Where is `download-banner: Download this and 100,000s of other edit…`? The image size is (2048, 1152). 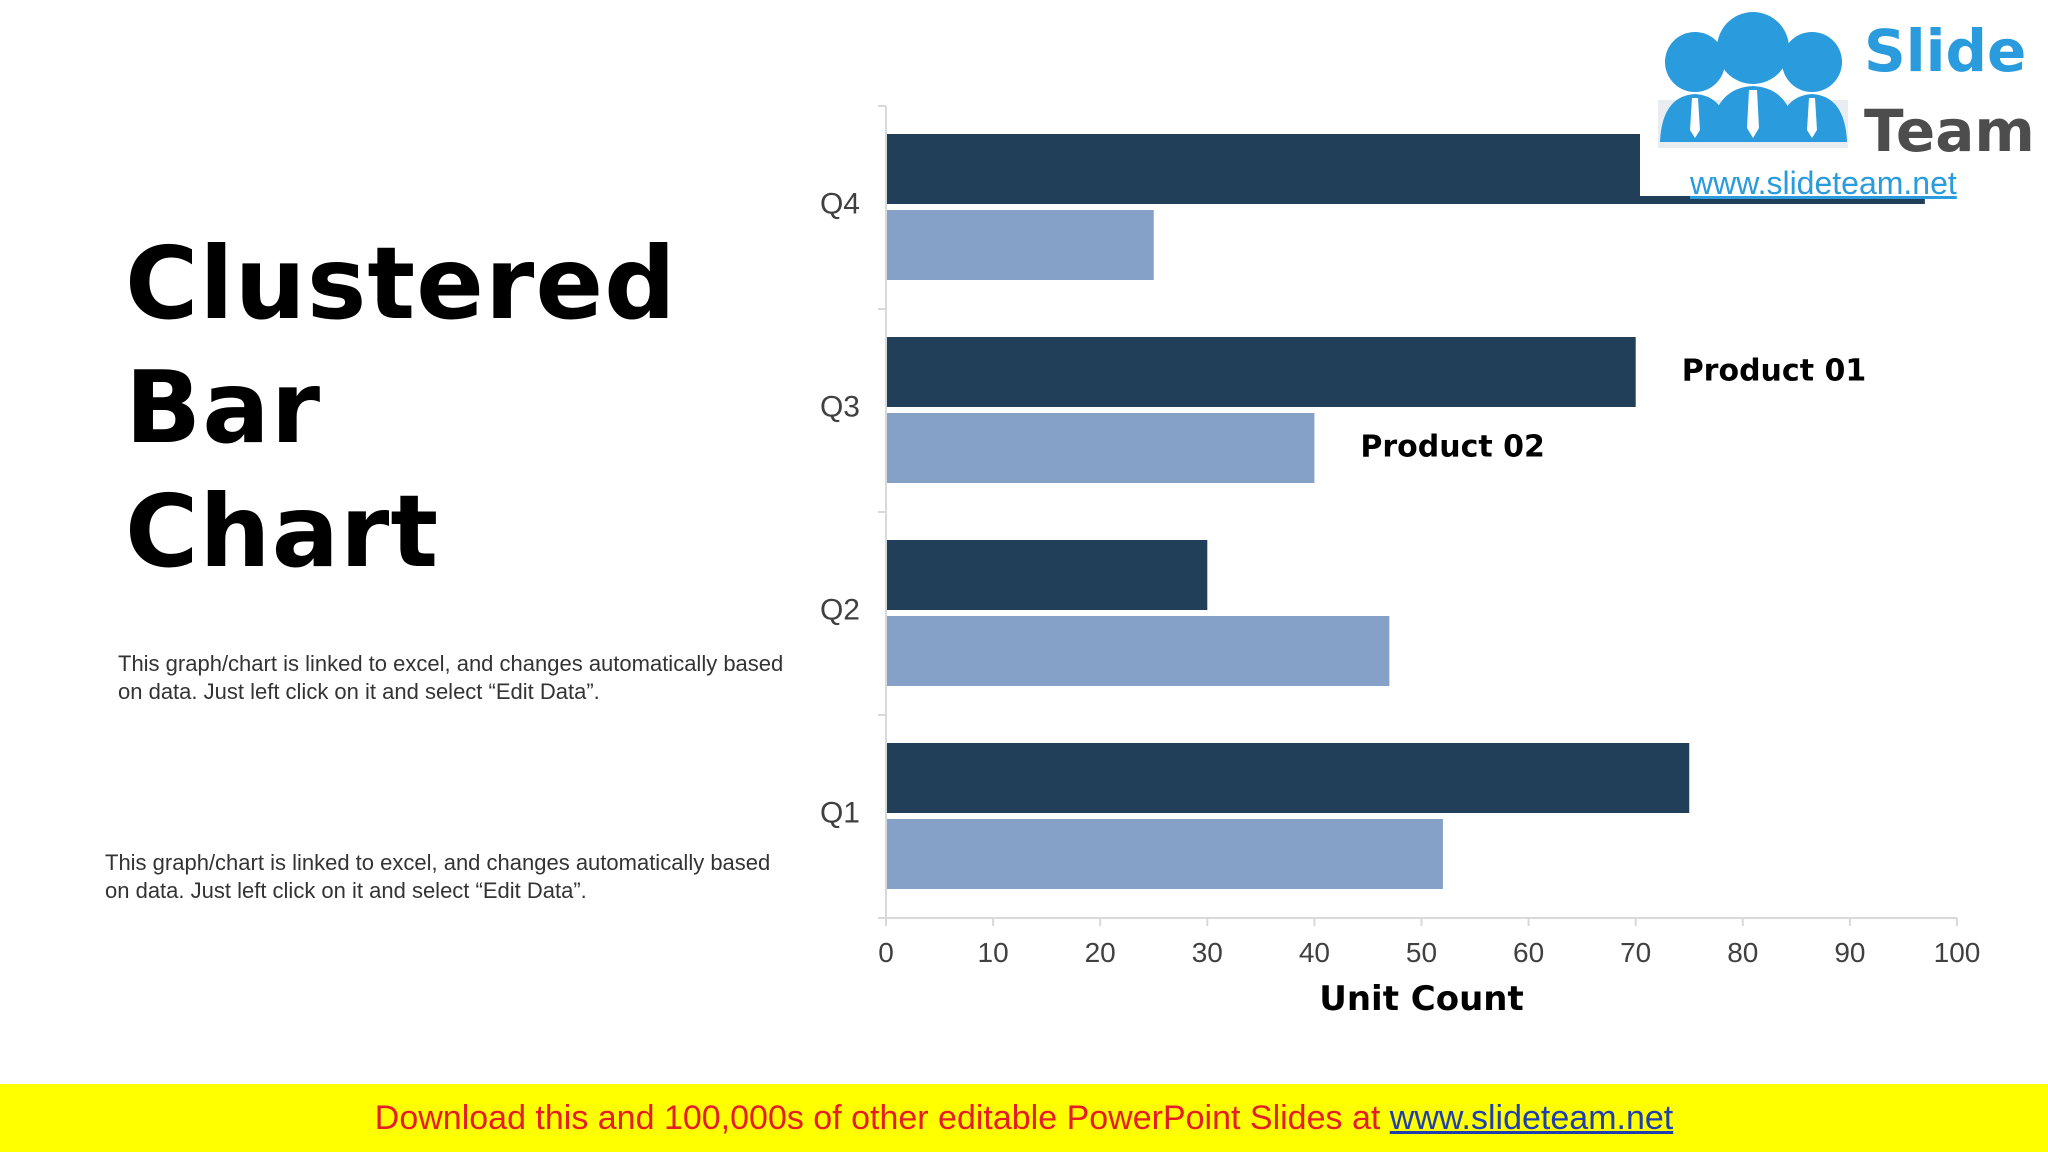
download-banner: Download this and 100,000s of other edit… is located at coordinates (1024, 1118).